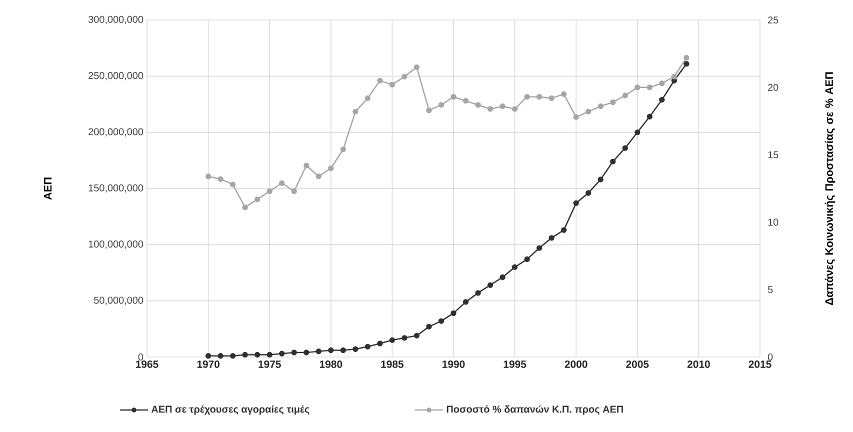 This screenshot has width=853, height=432. What do you see at coordinates (698, 364) in the screenshot?
I see `x-tick-label: 2010` at bounding box center [698, 364].